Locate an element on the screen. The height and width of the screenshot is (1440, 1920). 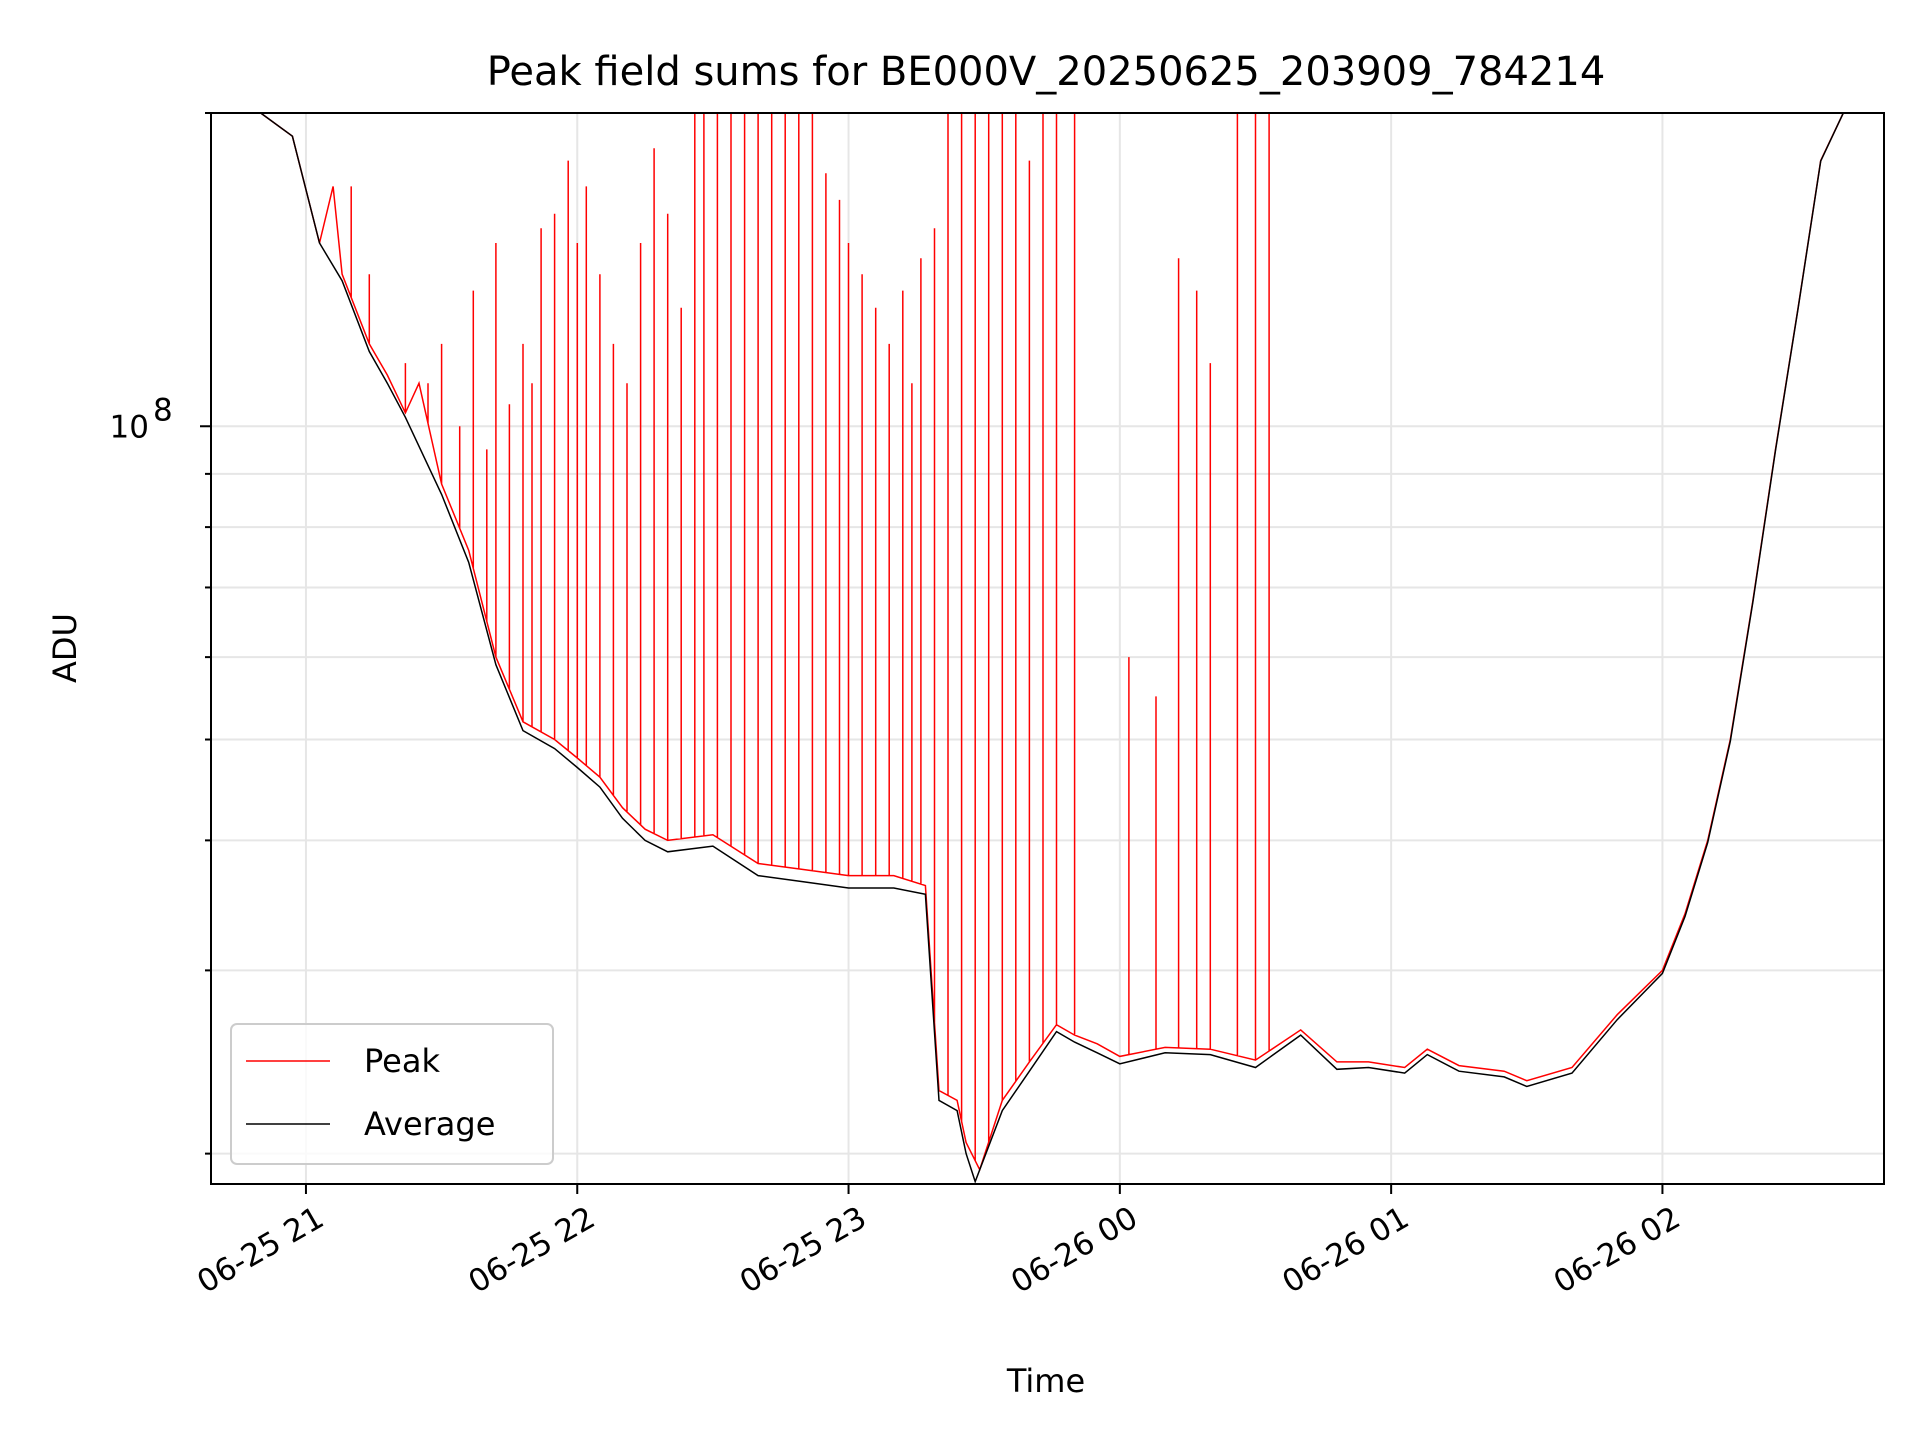
y-tick-label: 10 is located at coordinates (129, 427).